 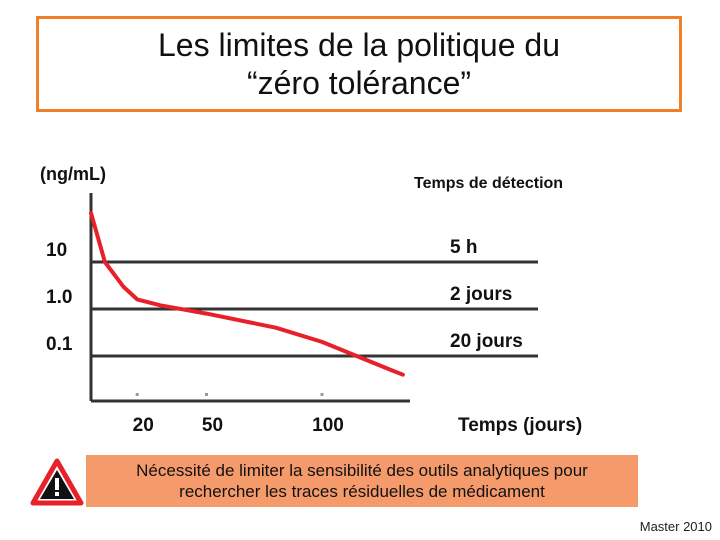 What do you see at coordinates (56, 250) in the screenshot?
I see `y-tick-label: 10` at bounding box center [56, 250].